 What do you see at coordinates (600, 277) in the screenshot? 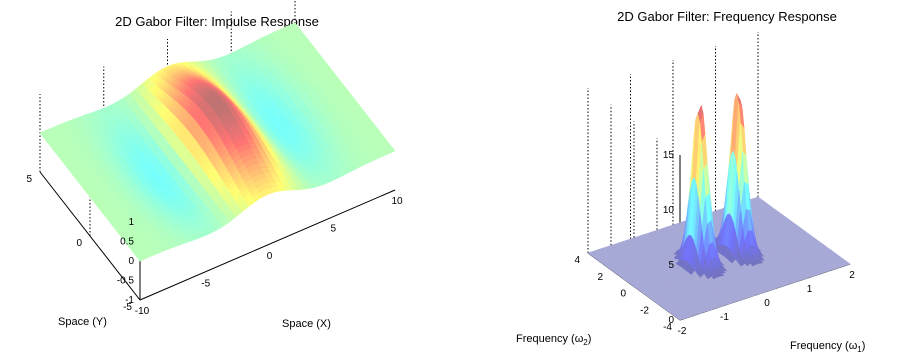
I see `y-tick-label: 2` at bounding box center [600, 277].